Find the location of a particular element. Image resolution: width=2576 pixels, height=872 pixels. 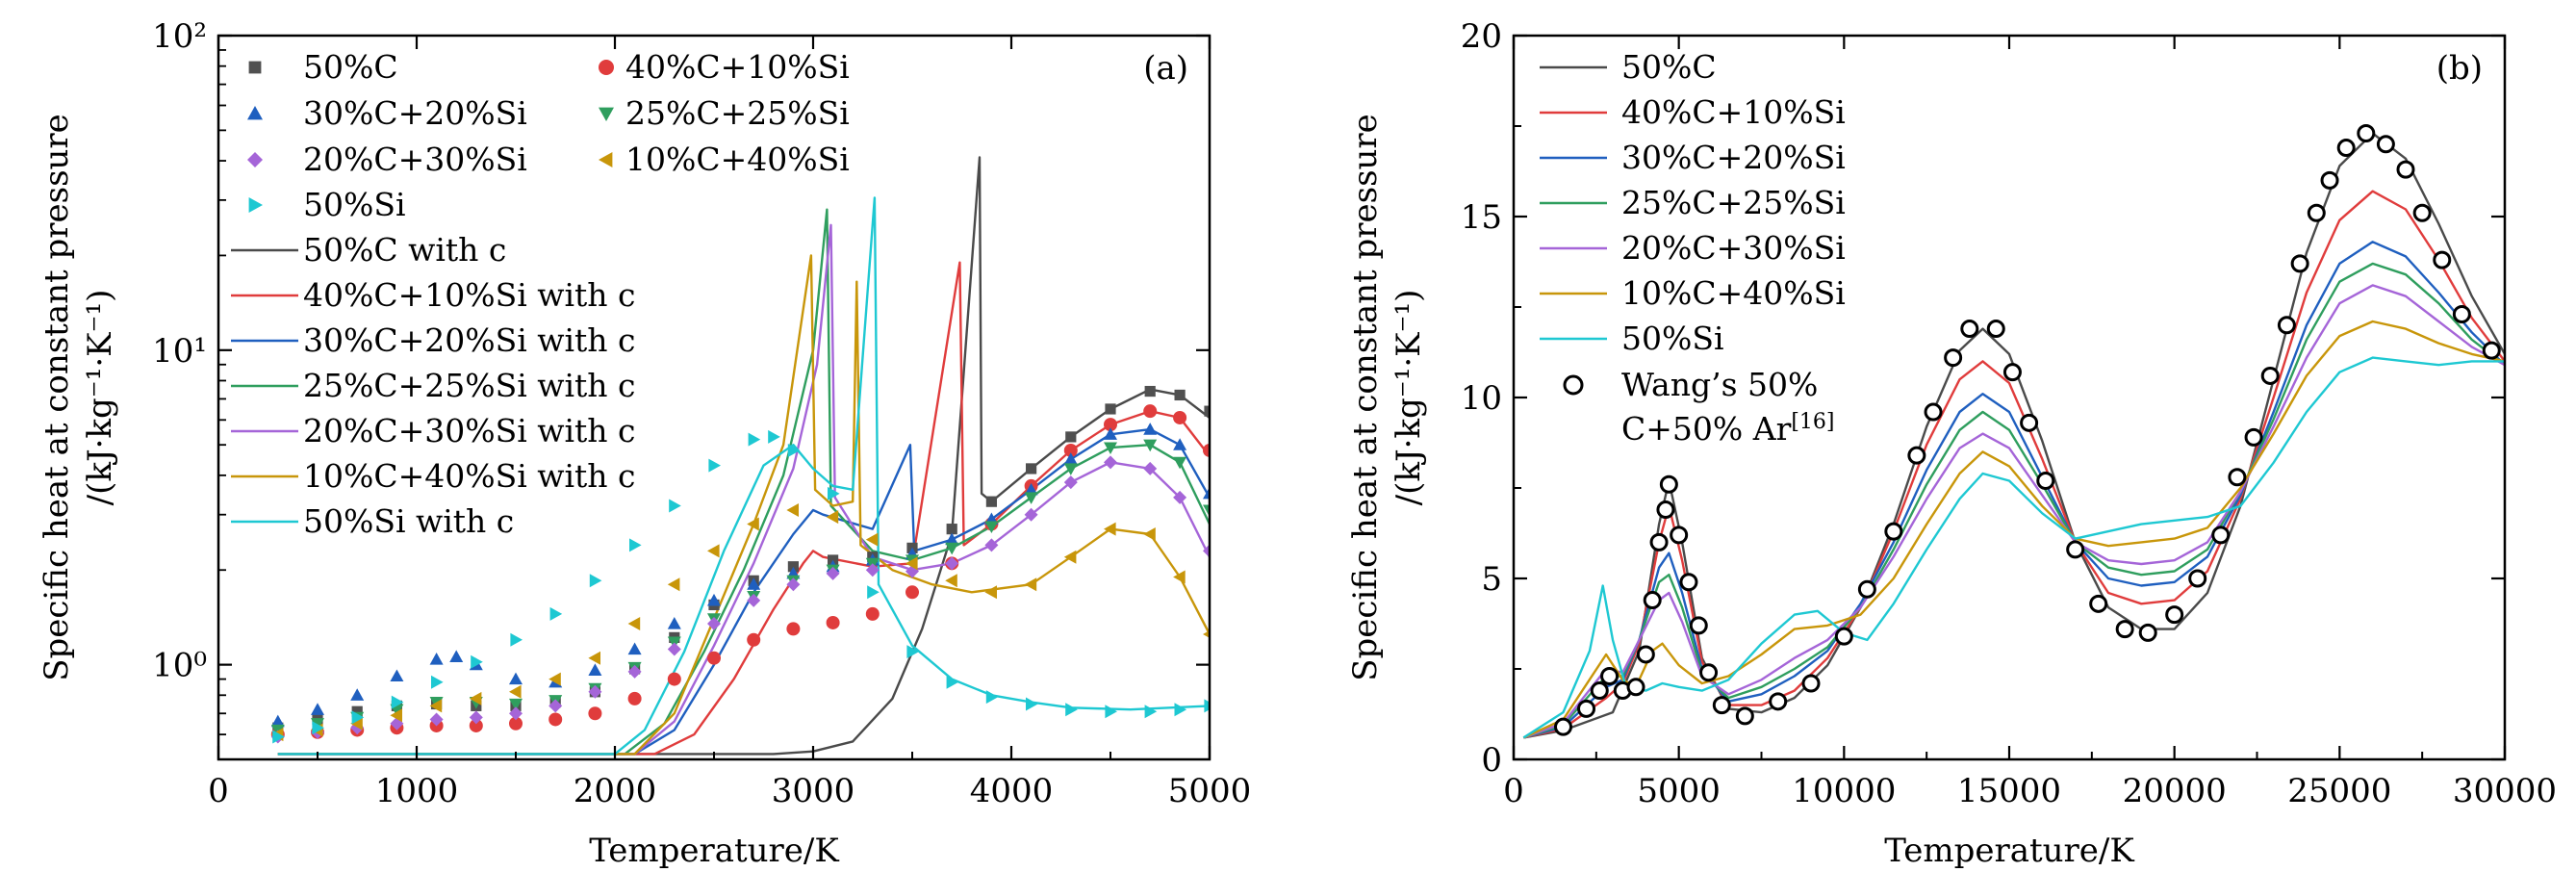

x-tick-label: 5000 is located at coordinates (1679, 791).